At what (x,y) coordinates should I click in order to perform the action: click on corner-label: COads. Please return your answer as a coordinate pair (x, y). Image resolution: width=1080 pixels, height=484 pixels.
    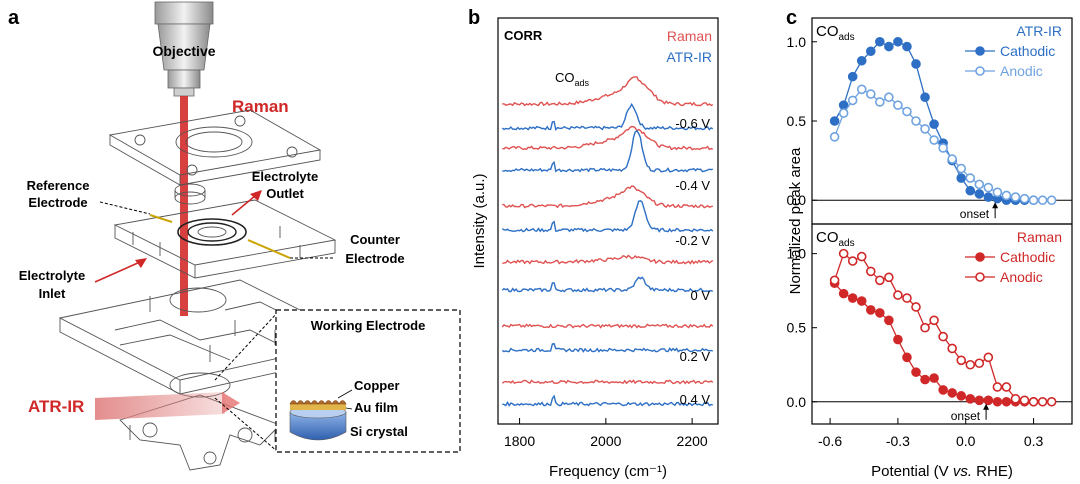
    Looking at the image, I should click on (835, 33).